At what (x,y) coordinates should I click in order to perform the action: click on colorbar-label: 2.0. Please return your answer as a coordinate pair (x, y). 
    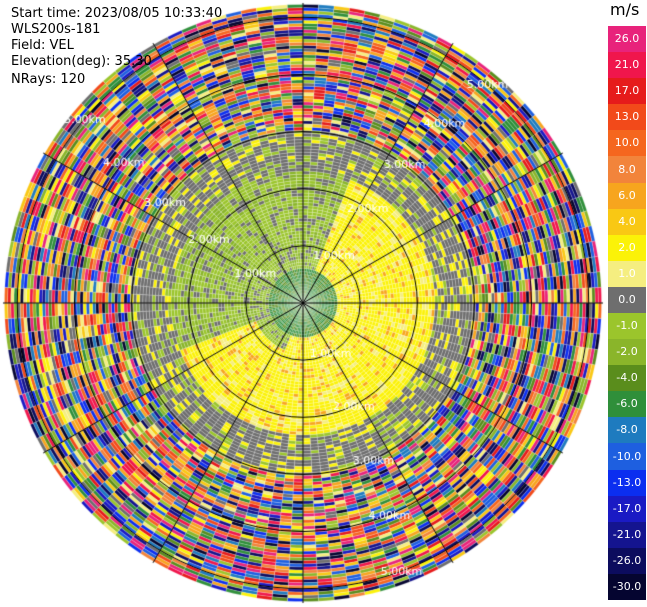
    Looking at the image, I should click on (627, 247).